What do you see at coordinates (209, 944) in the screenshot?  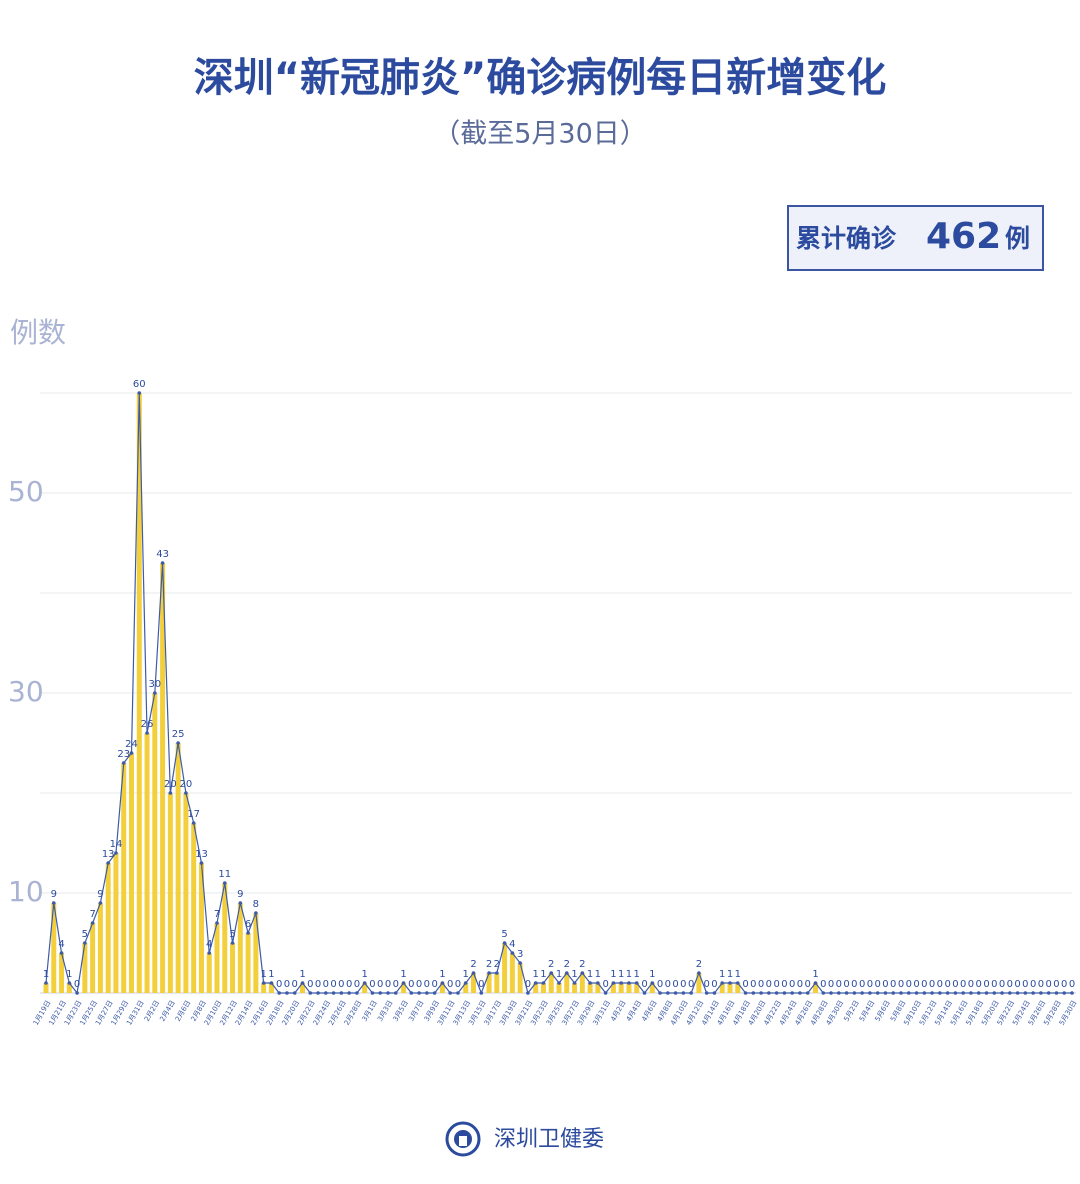 I see `data-label: 4` at bounding box center [209, 944].